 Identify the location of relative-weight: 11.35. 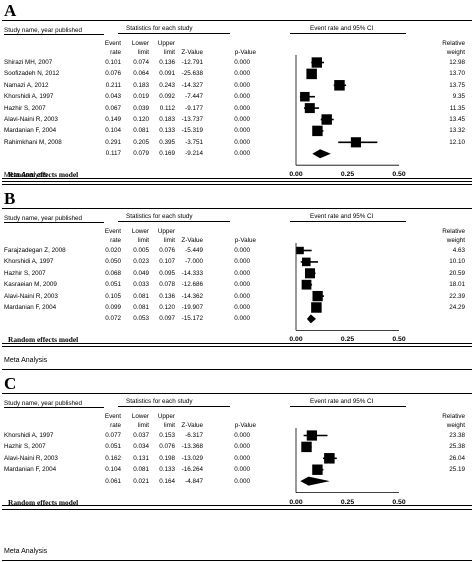
(457, 108).